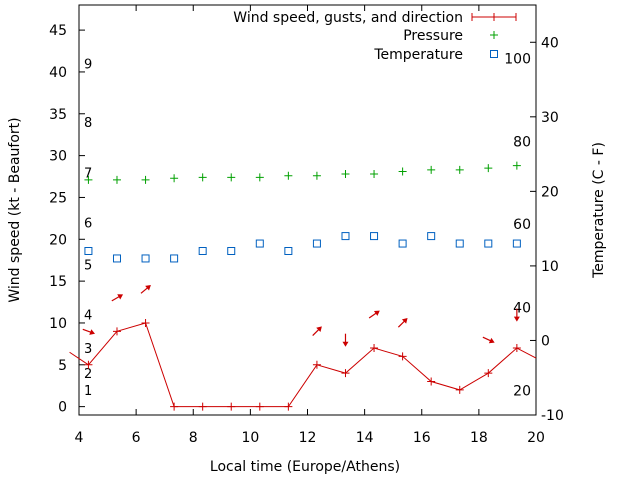 Image resolution: width=640 pixels, height=480 pixels. I want to click on y2-tick-label: 0, so click(545, 341).